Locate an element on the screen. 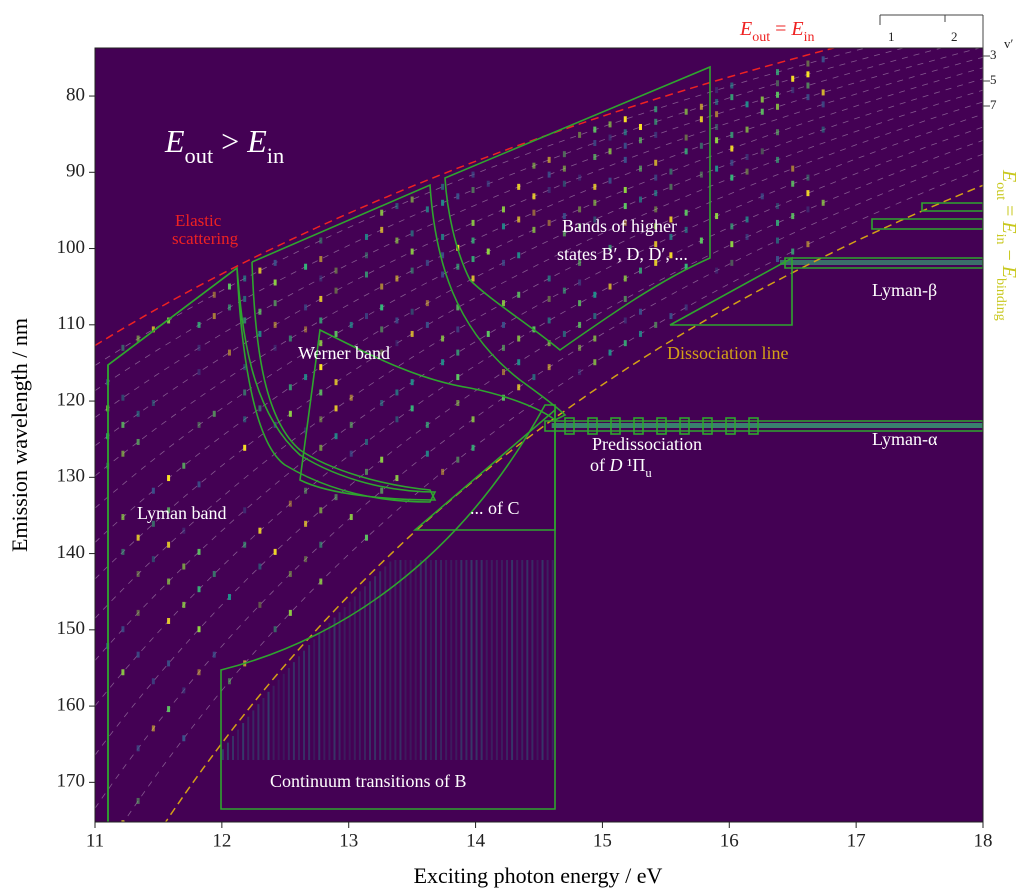 The image size is (1030, 894). y-axis-label: Emission wavelength / nm is located at coordinates (19, 435).